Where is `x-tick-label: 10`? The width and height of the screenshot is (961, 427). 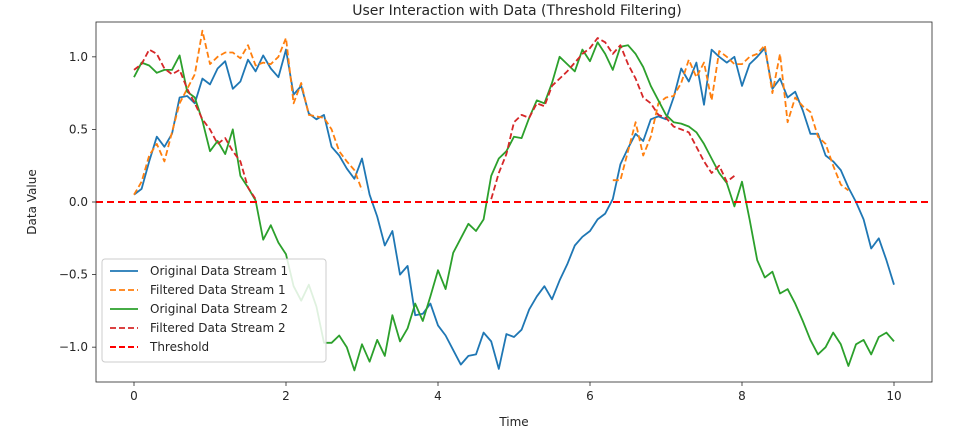 x-tick-label: 10 is located at coordinates (893, 396).